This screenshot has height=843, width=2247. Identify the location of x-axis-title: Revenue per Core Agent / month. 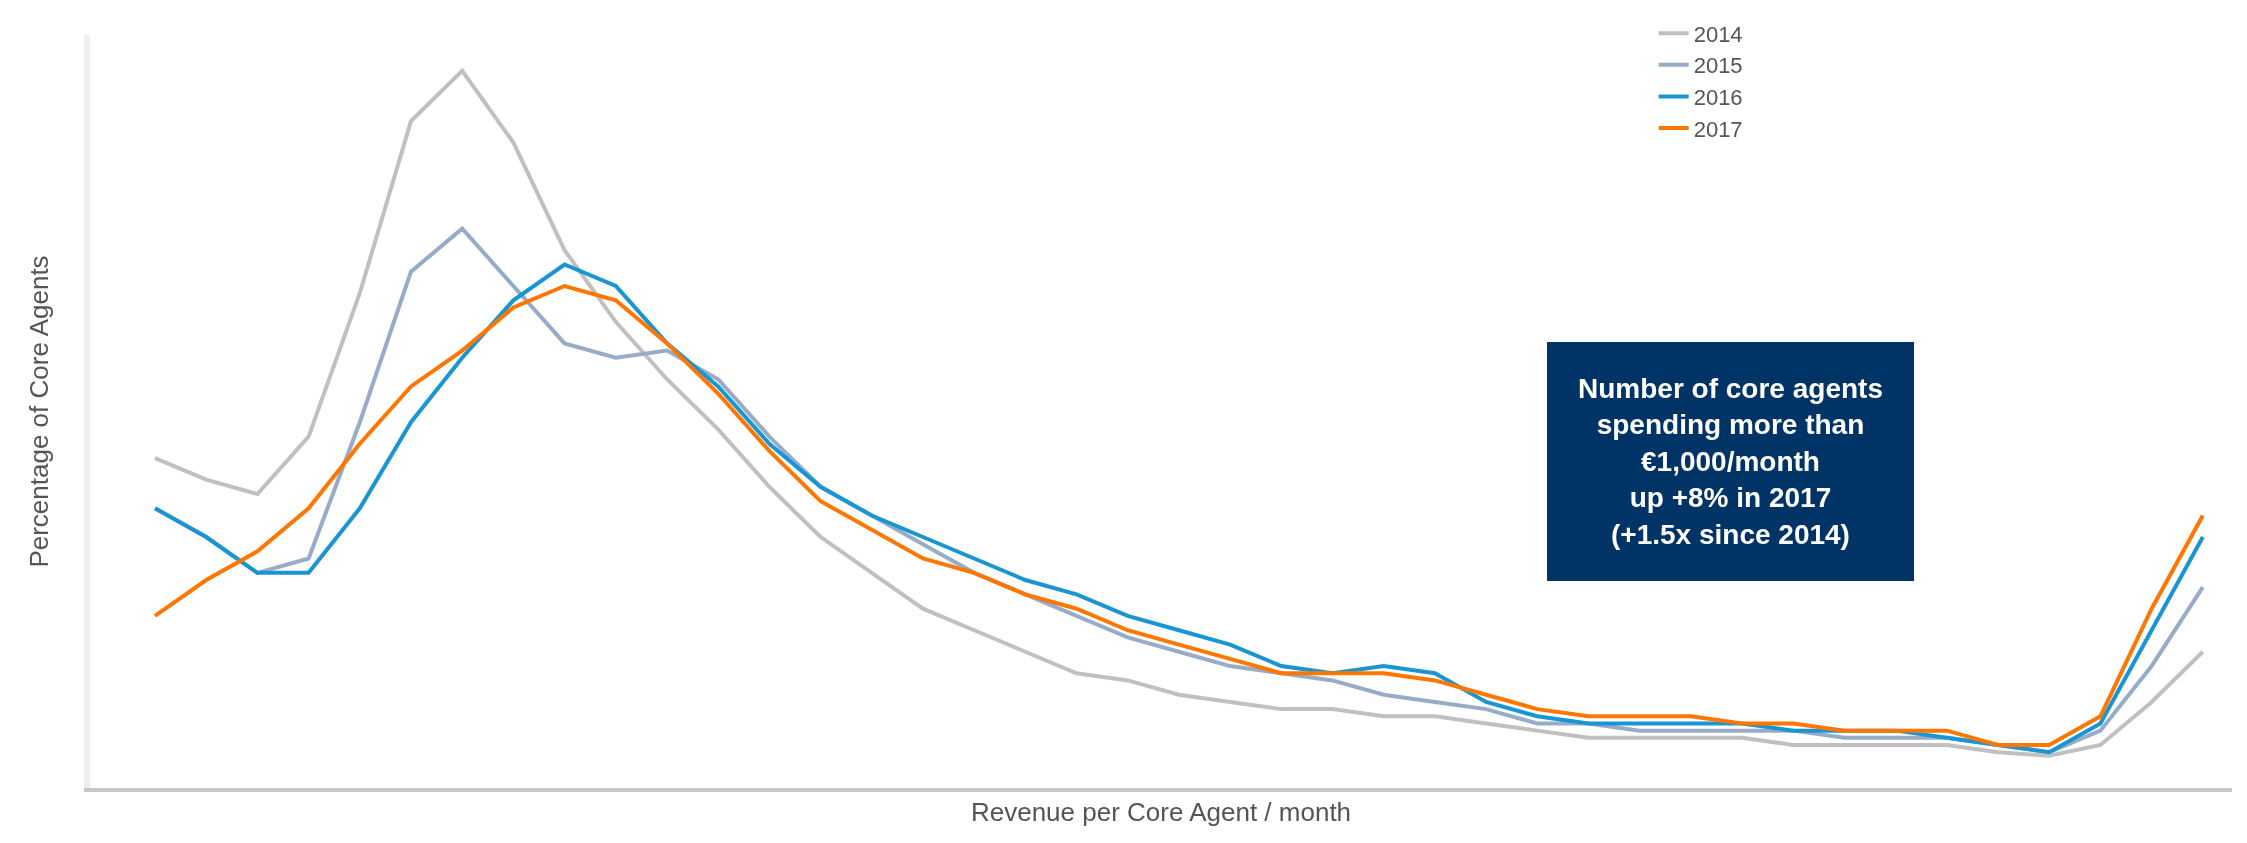
(1161, 811).